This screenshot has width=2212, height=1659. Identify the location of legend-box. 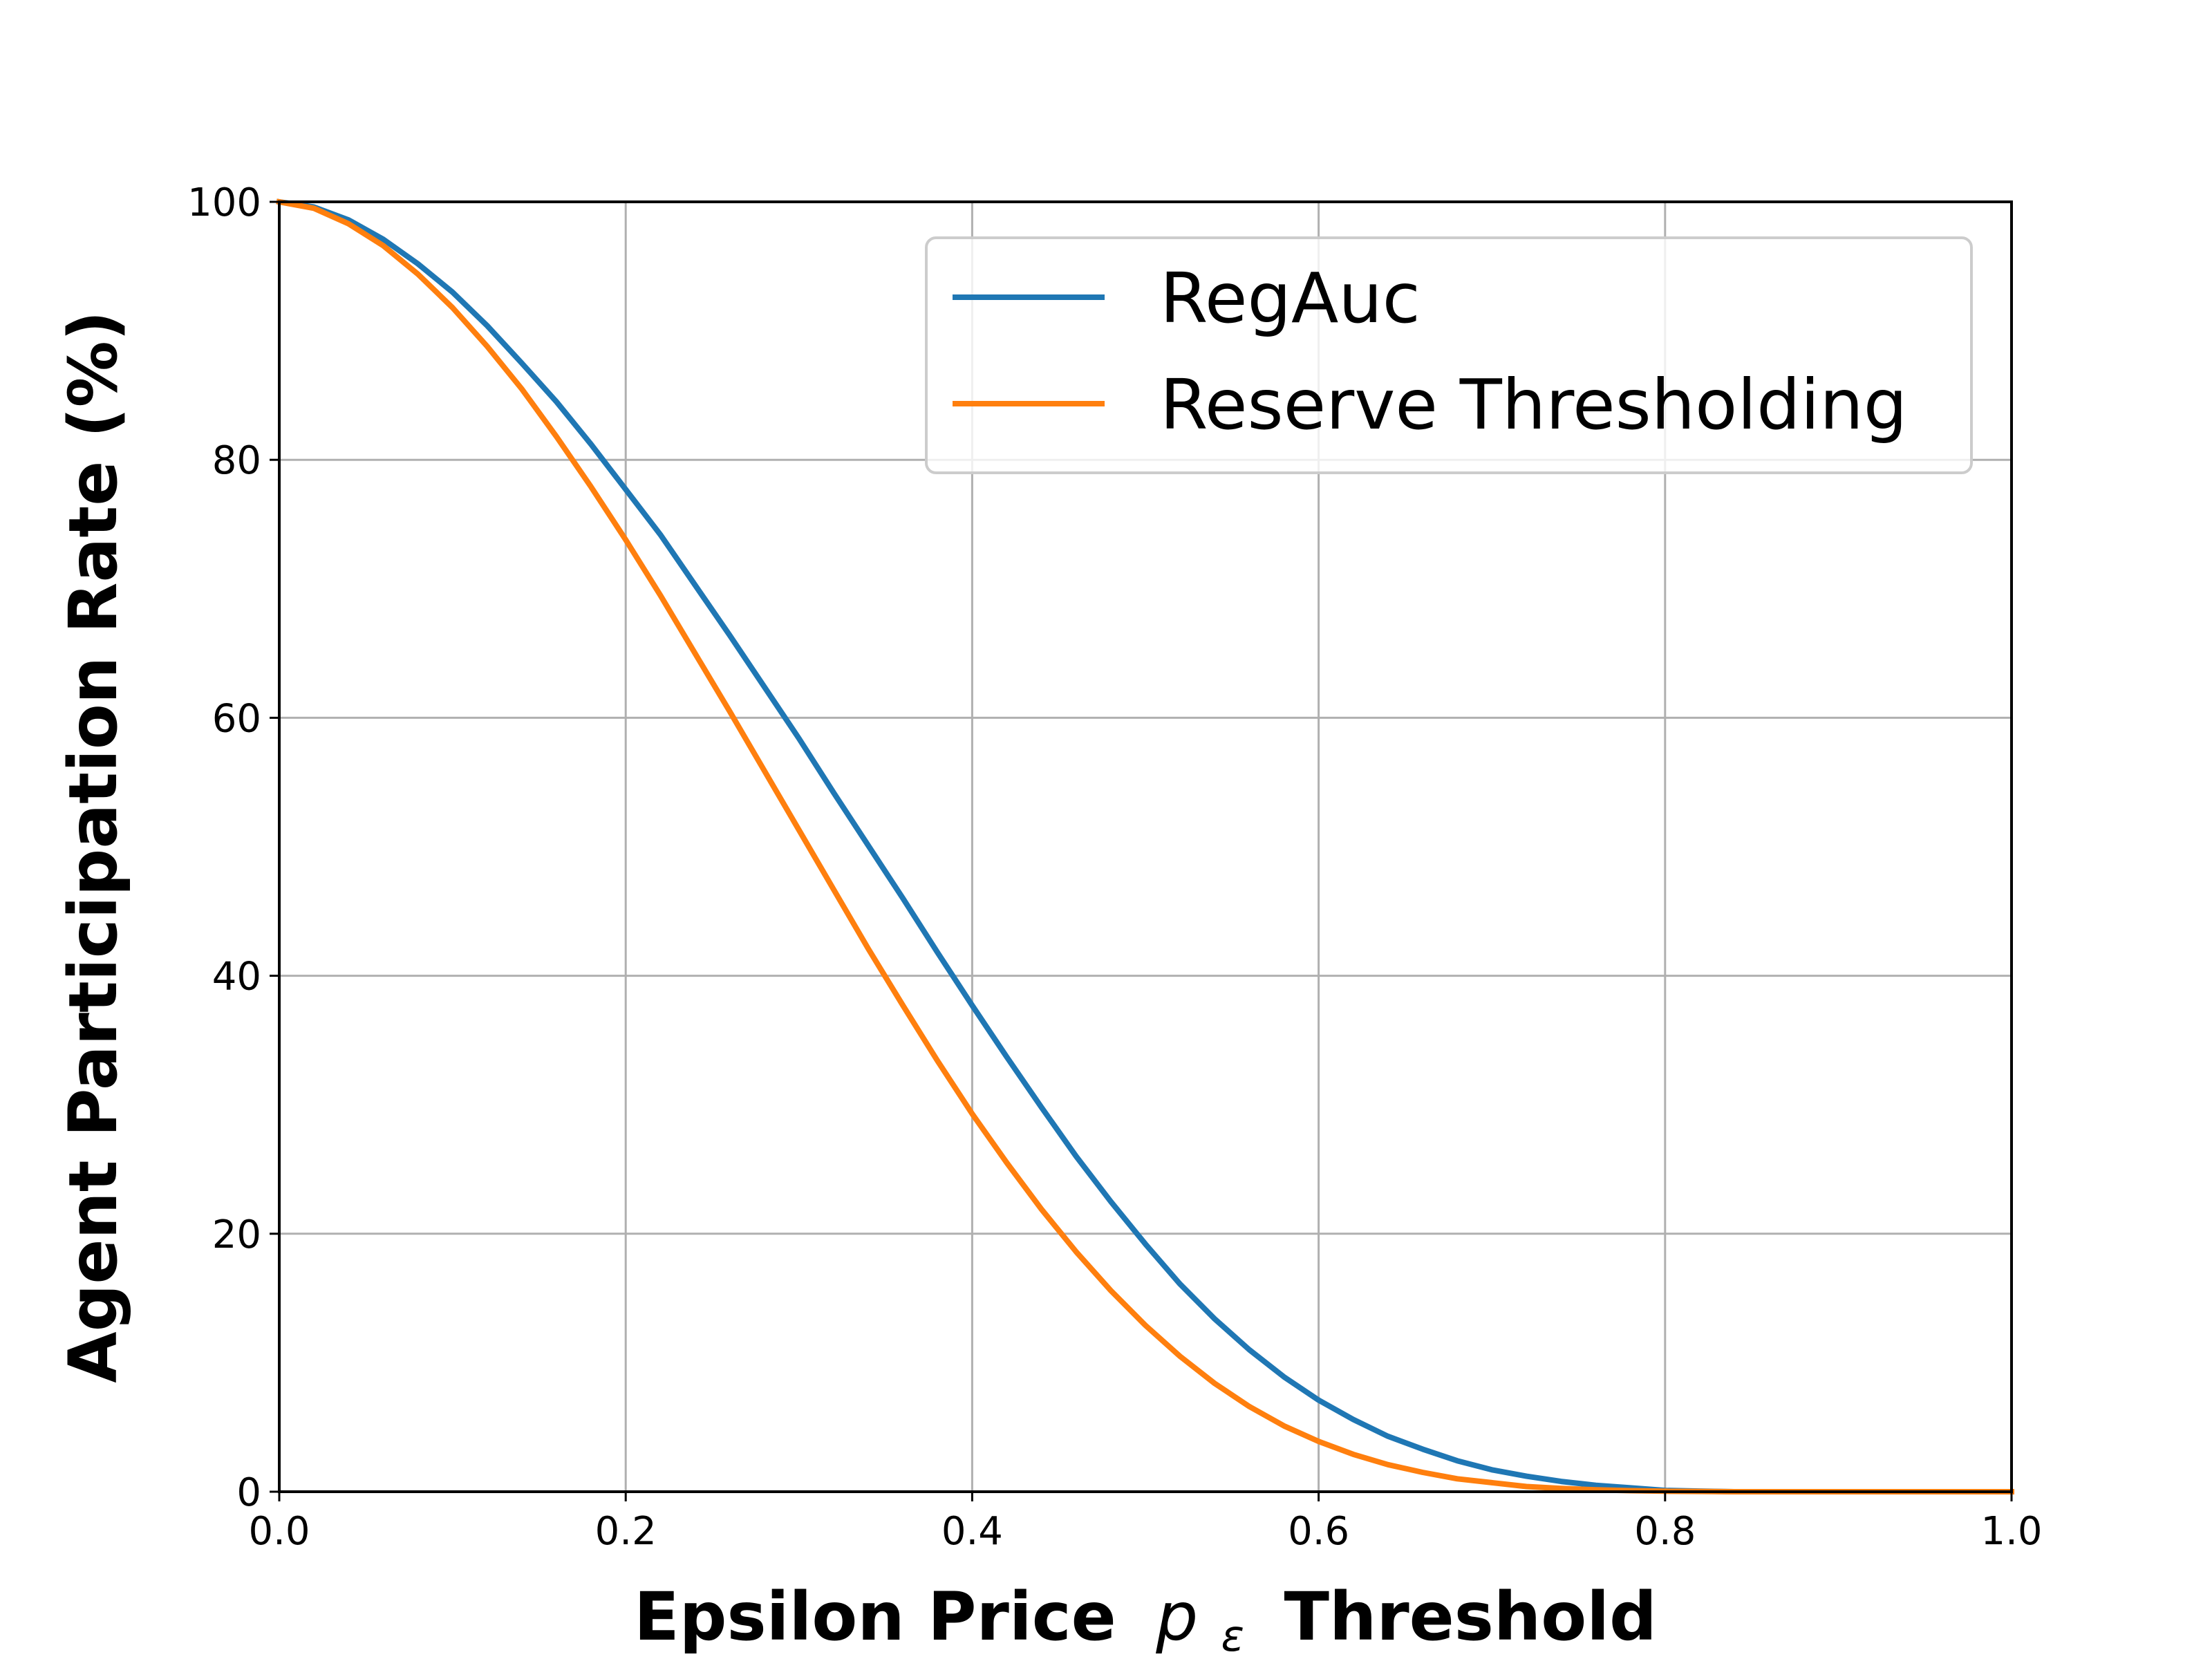
(1449, 355).